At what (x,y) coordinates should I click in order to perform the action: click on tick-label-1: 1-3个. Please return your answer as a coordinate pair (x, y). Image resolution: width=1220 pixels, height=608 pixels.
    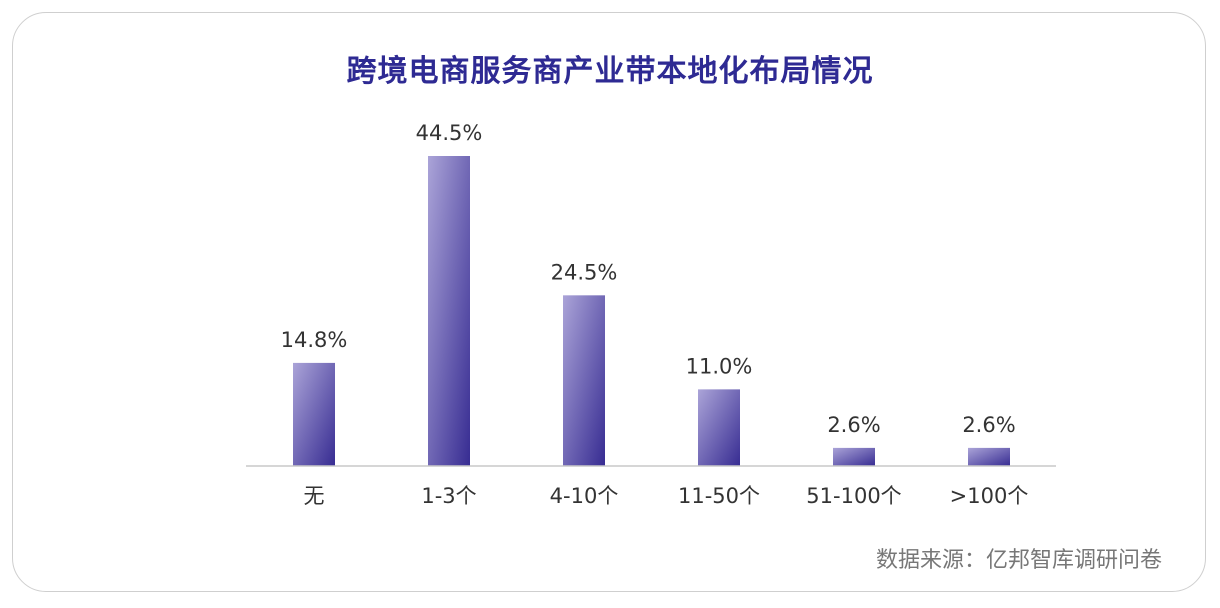
    Looking at the image, I should click on (448, 496).